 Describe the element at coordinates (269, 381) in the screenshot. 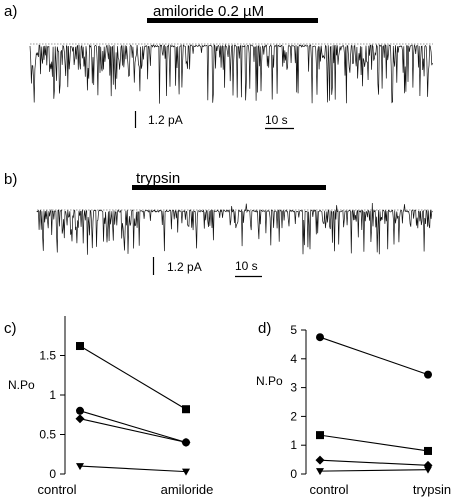

I see `panel-d-ylabel: N.Po` at that location.